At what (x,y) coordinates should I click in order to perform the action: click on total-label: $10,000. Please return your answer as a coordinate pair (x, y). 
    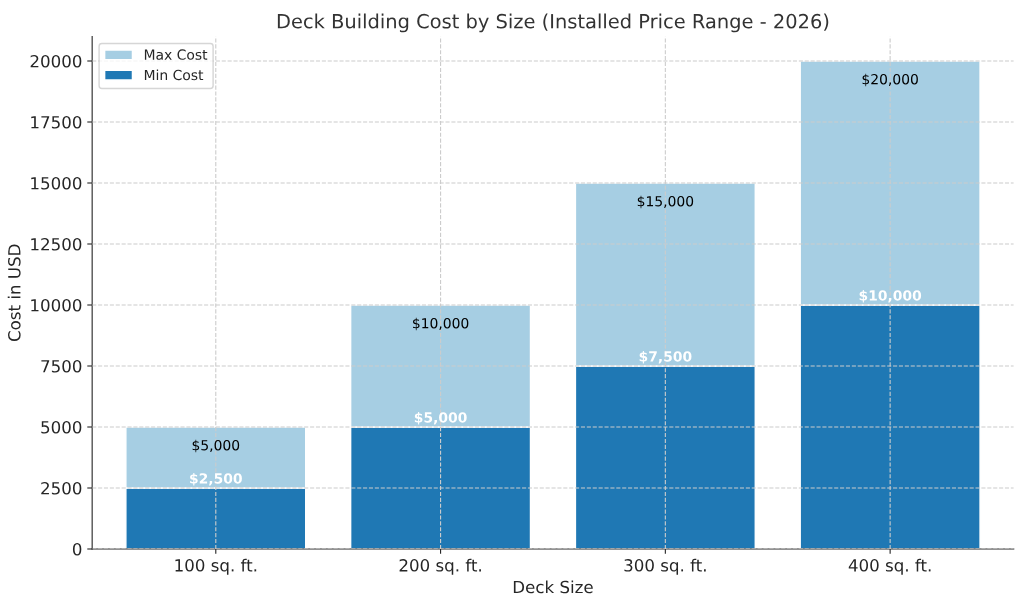
    Looking at the image, I should click on (441, 324).